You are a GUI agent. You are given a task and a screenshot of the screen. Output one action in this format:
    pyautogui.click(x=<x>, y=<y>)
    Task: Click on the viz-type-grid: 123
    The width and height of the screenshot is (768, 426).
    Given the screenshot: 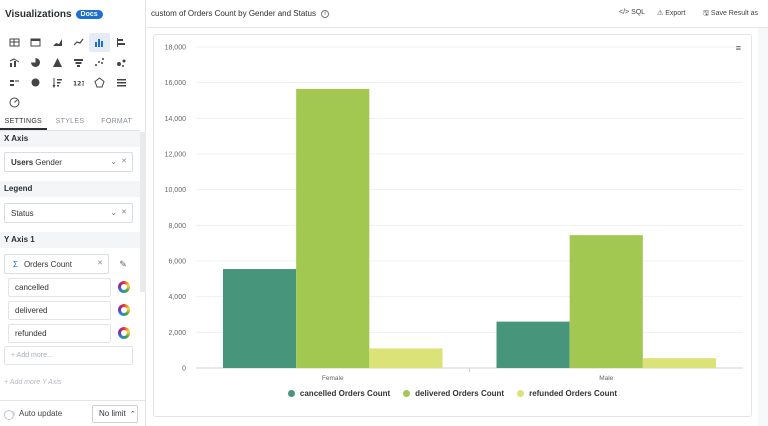 What is the action you would take?
    pyautogui.click(x=68, y=73)
    